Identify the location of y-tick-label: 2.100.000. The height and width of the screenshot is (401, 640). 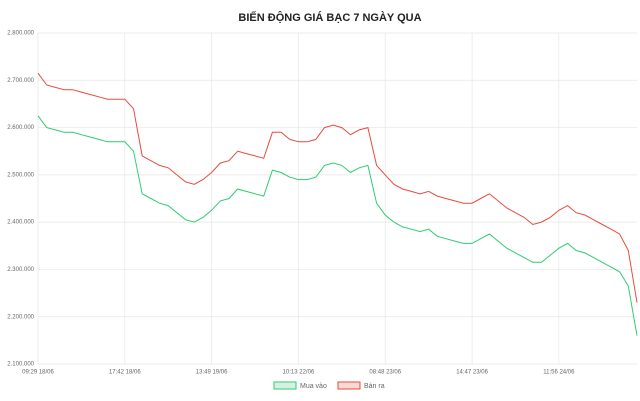
(20, 365).